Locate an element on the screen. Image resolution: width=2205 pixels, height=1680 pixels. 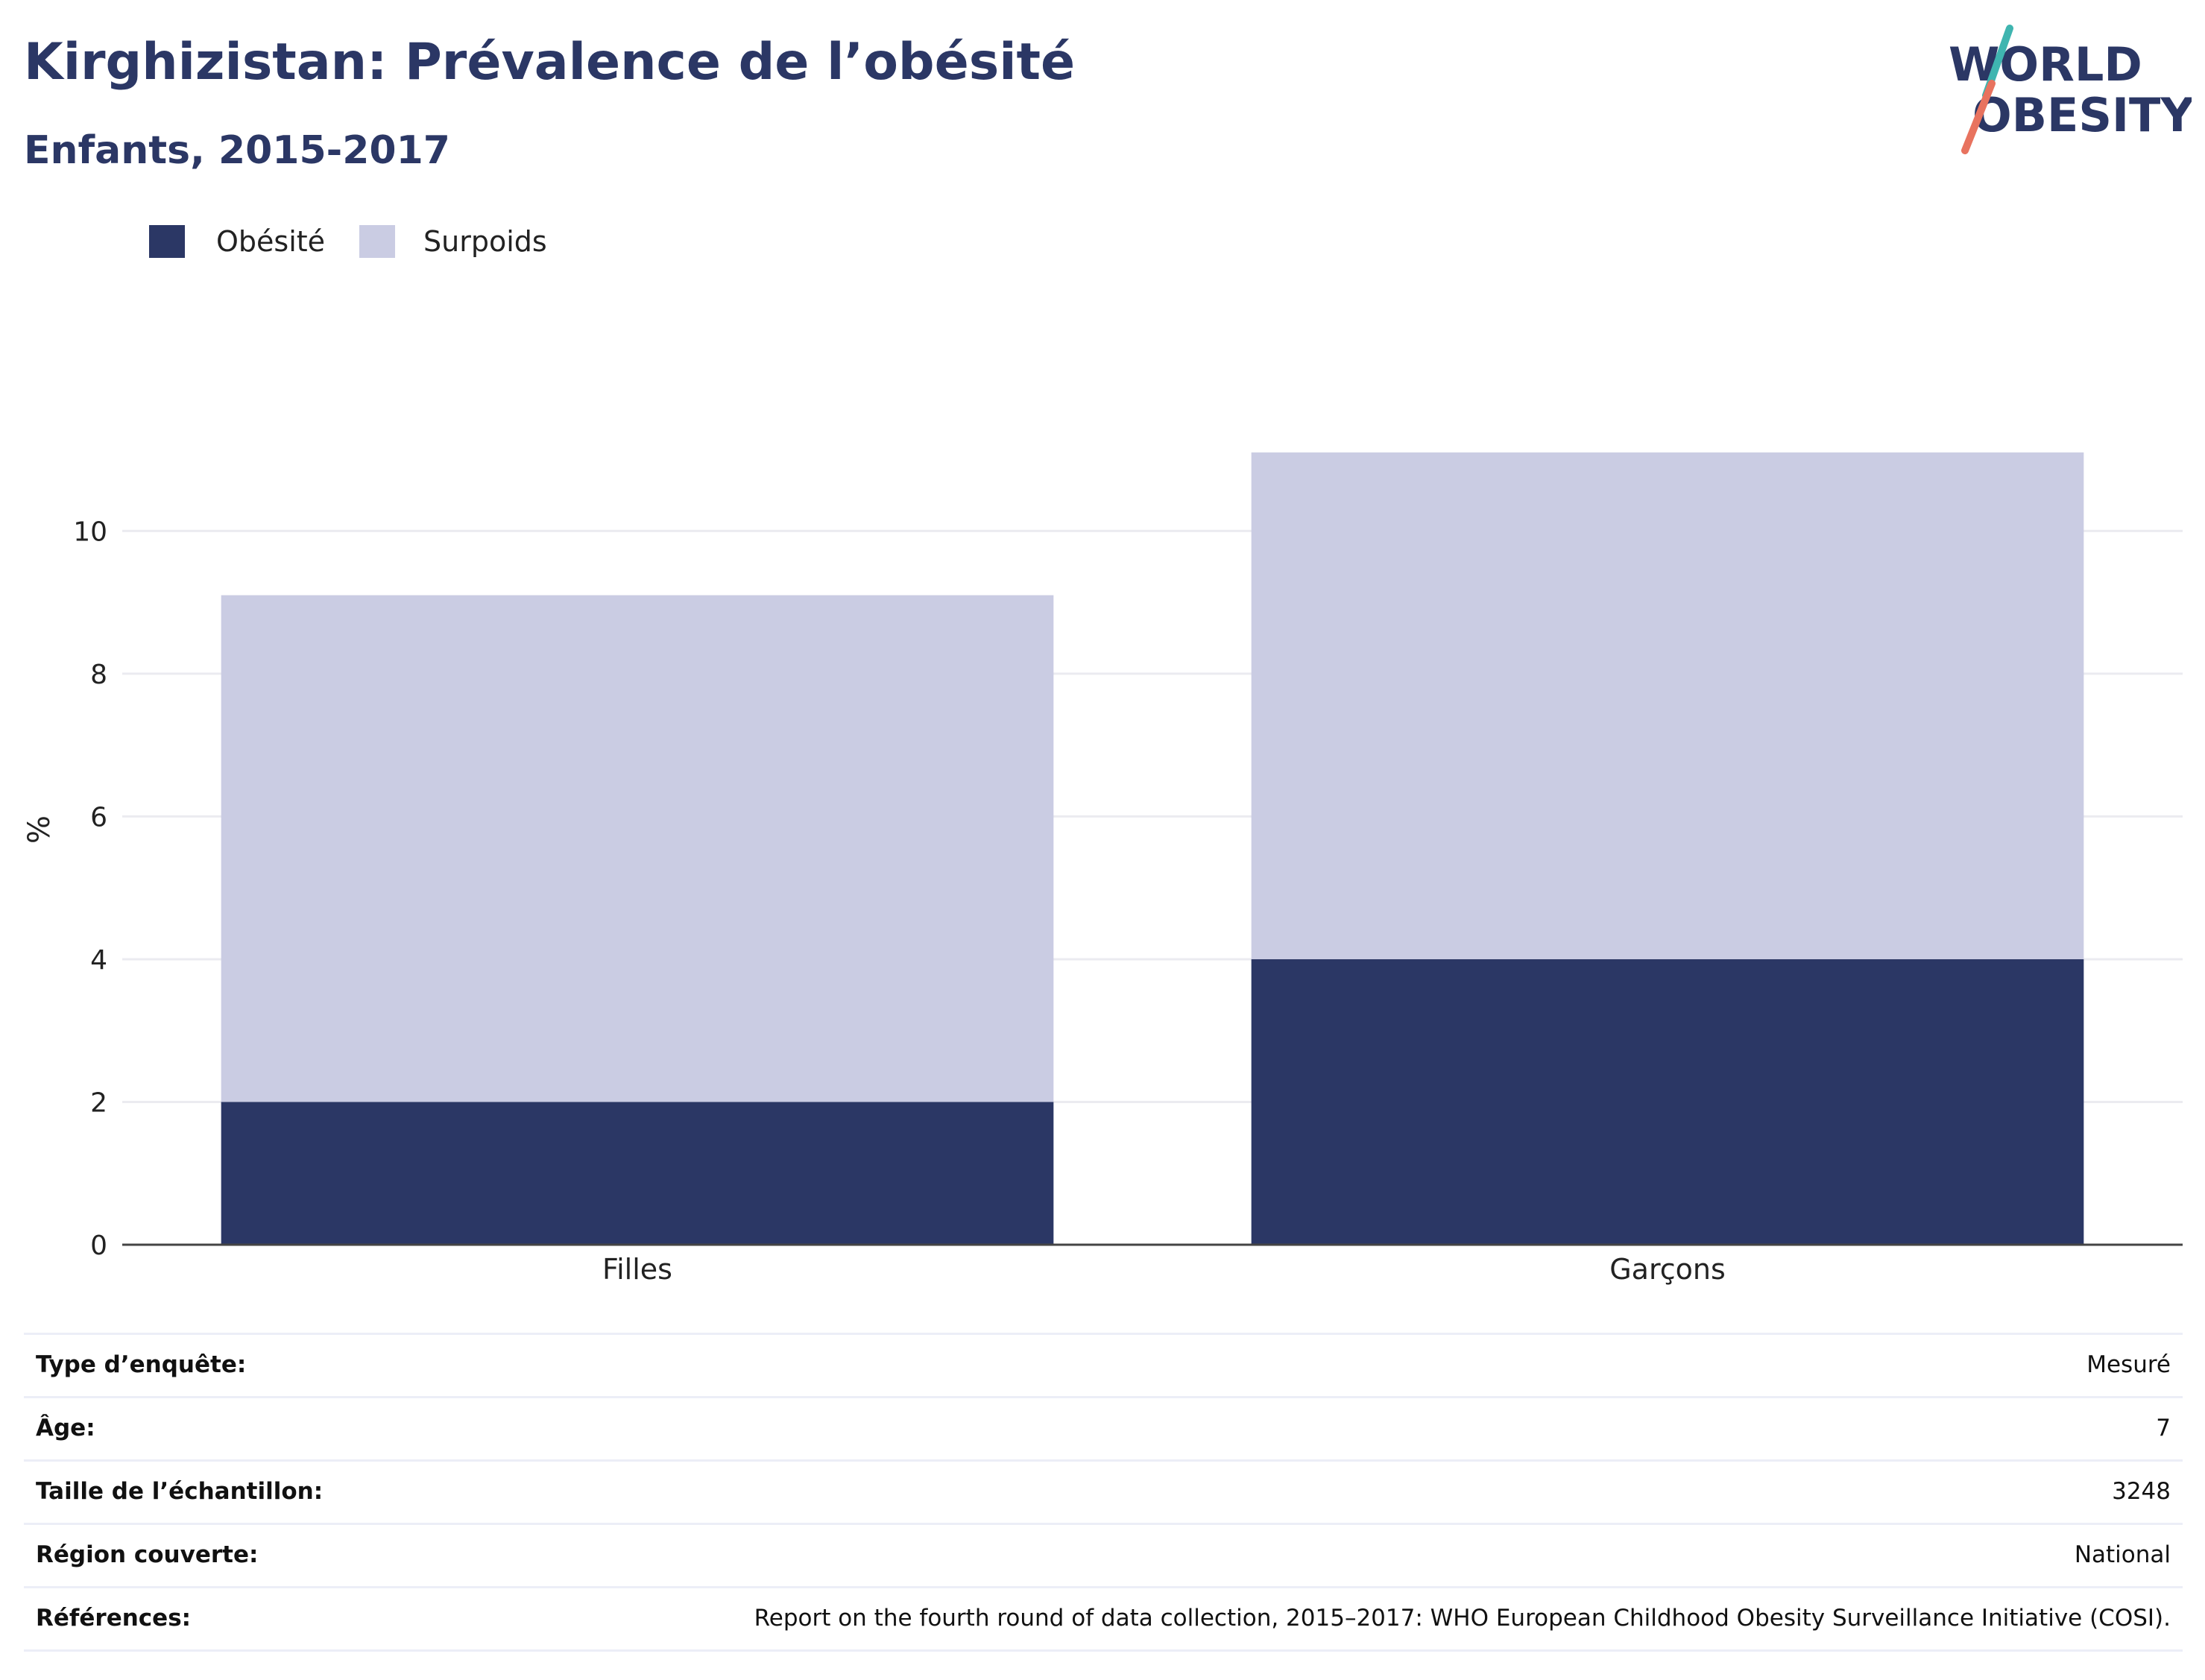
info-label: Région couverte: is located at coordinates (147, 1554).